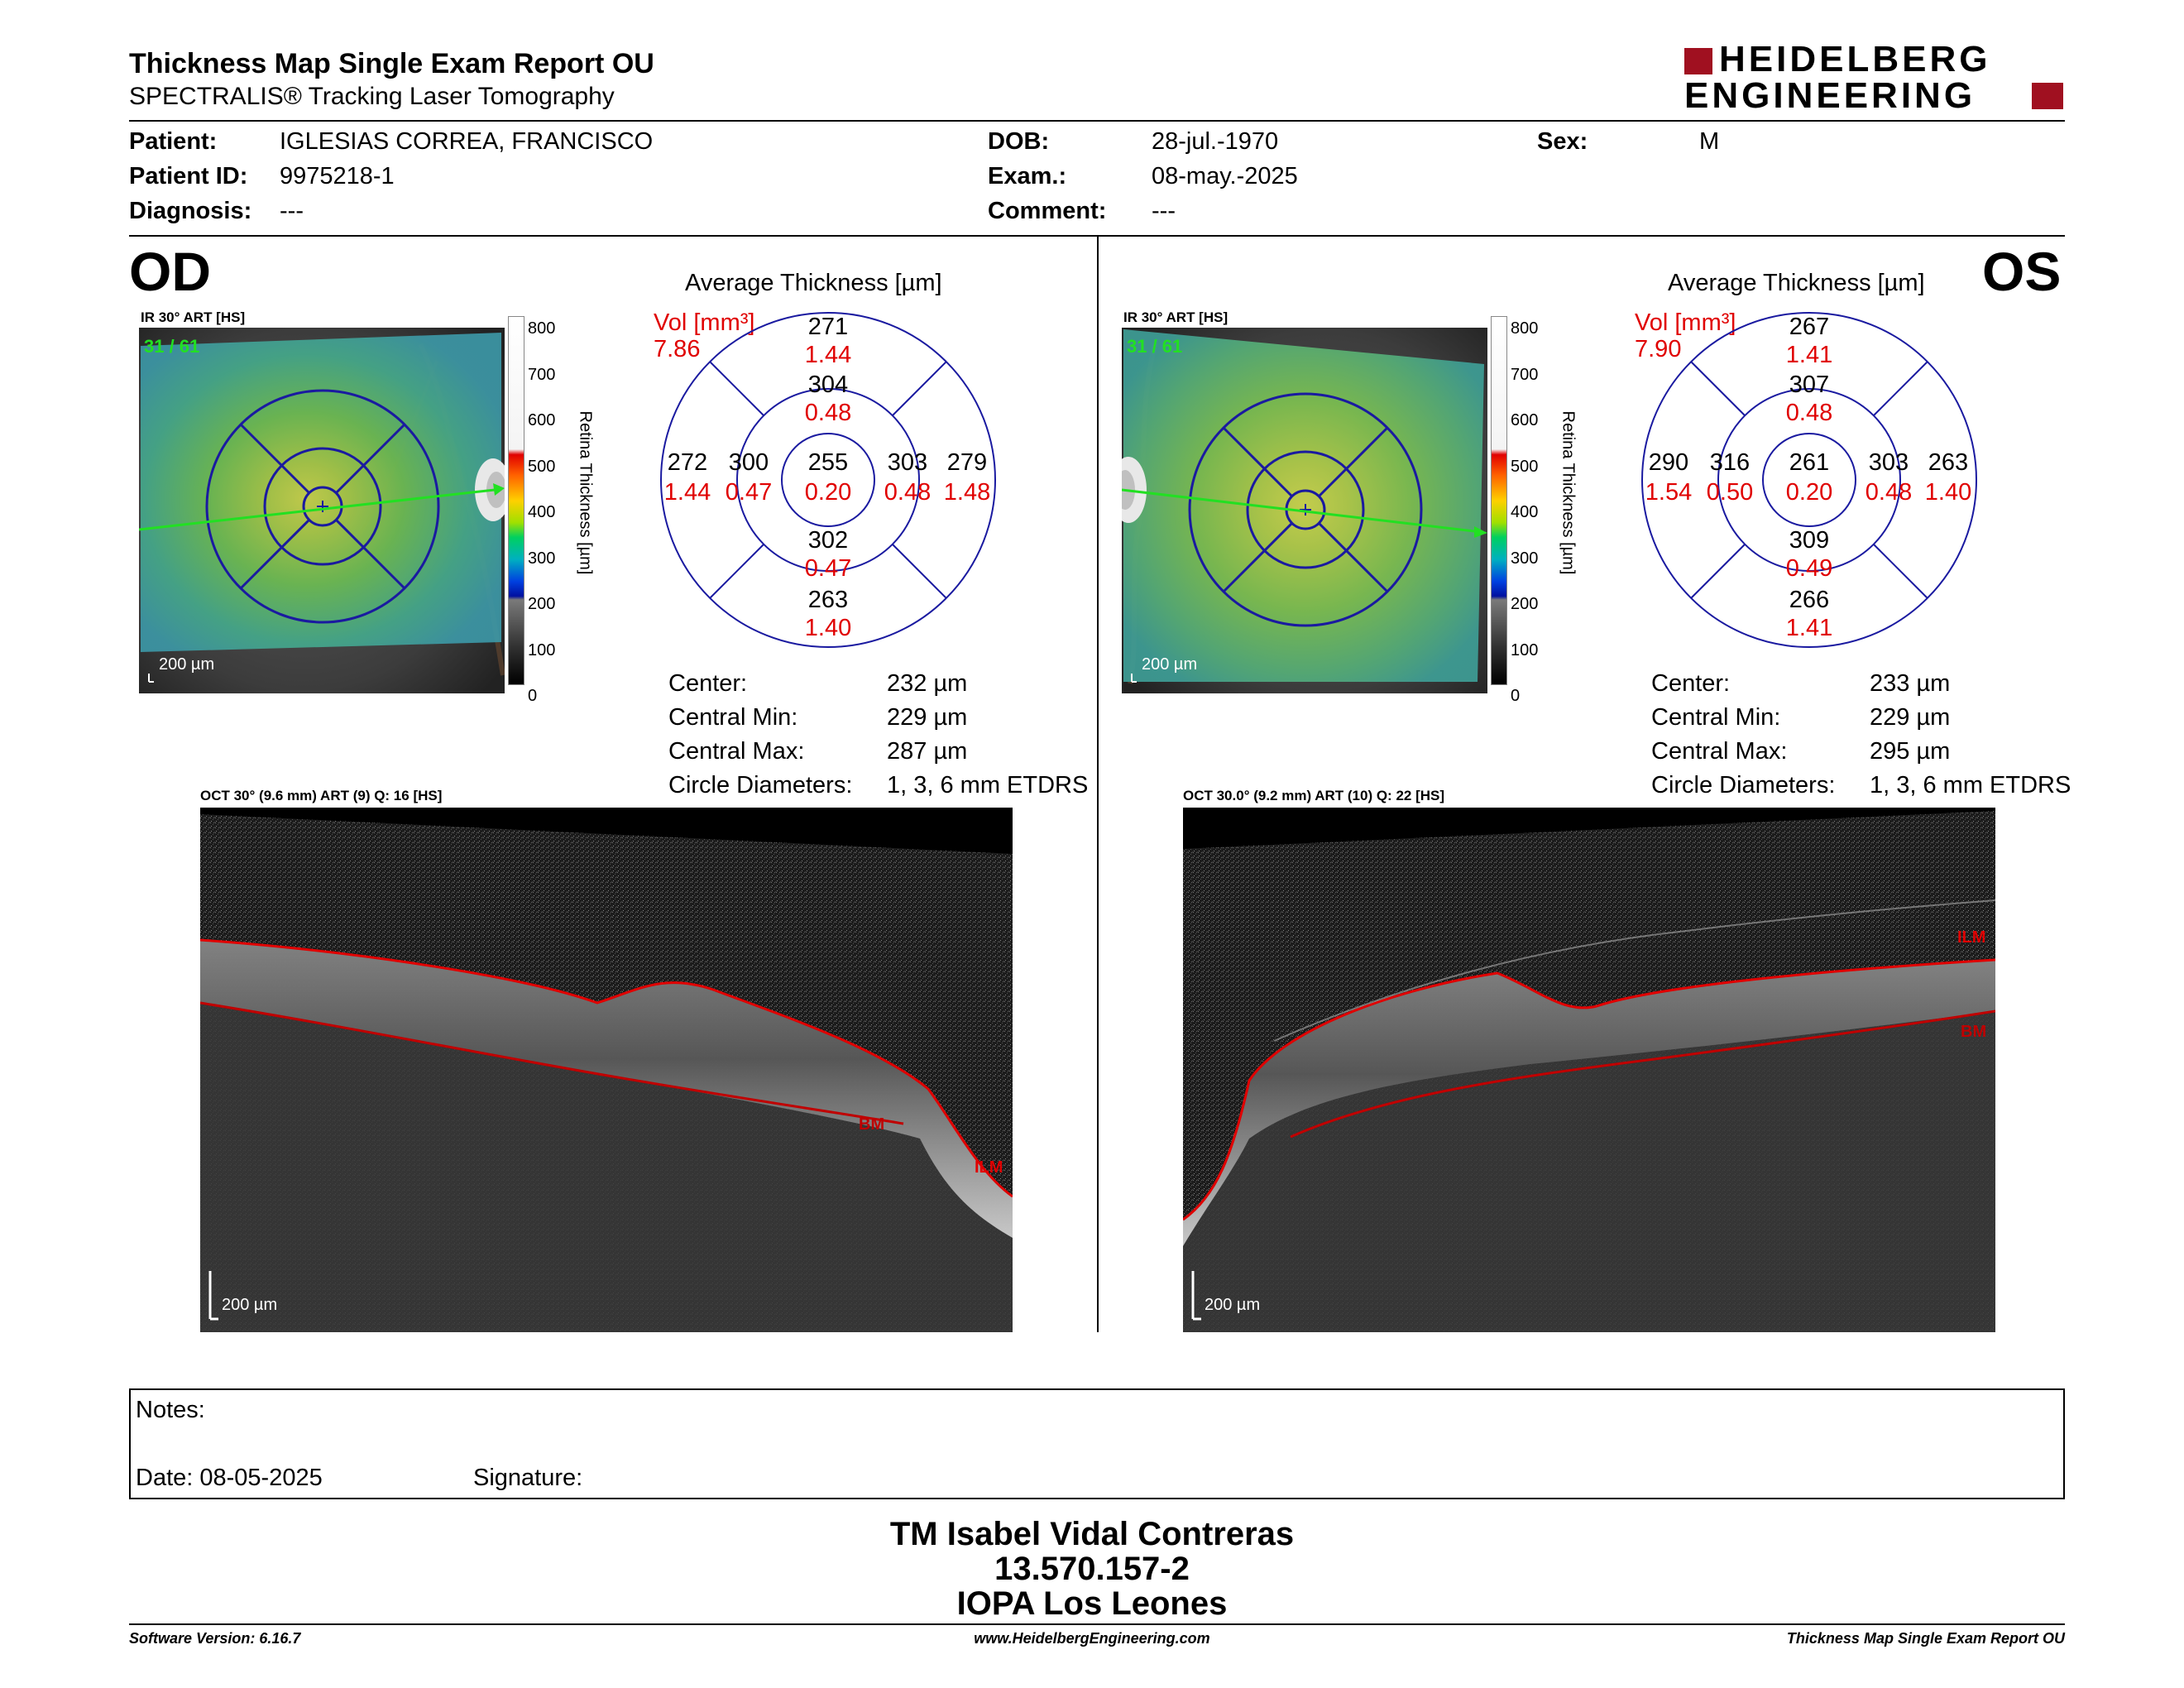  Describe the element at coordinates (1589, 1070) in the screenshot. I see `os-oct-bscan: ILM BM 200 µm` at that location.